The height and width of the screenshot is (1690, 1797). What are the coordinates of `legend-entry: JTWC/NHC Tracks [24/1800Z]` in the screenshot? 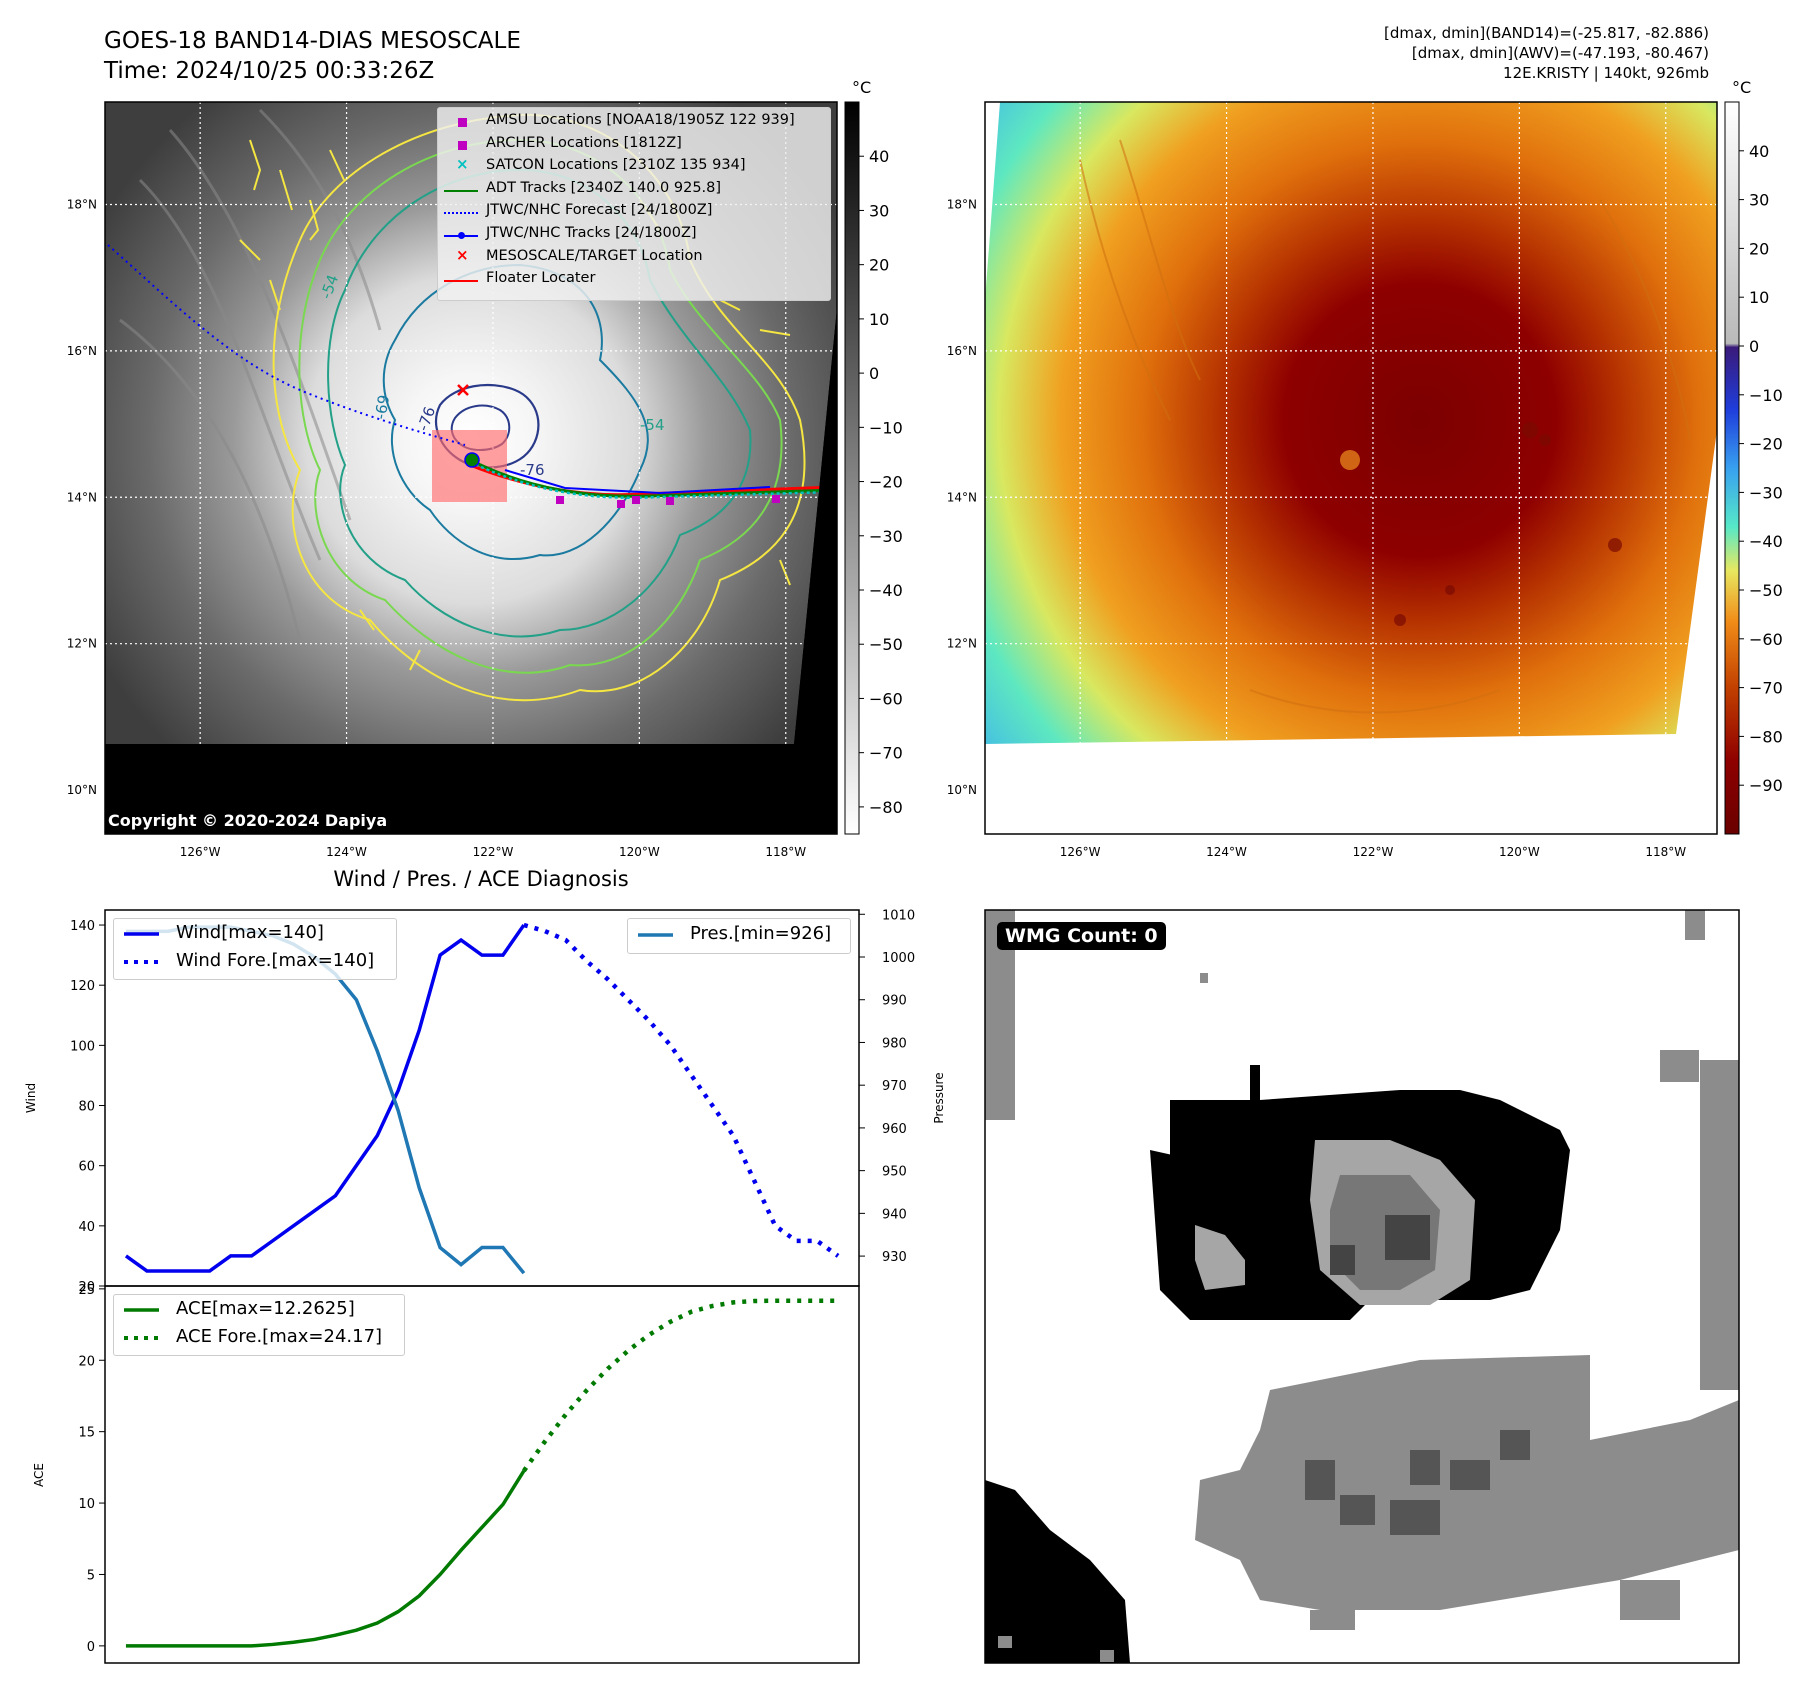 It's located at (633, 235).